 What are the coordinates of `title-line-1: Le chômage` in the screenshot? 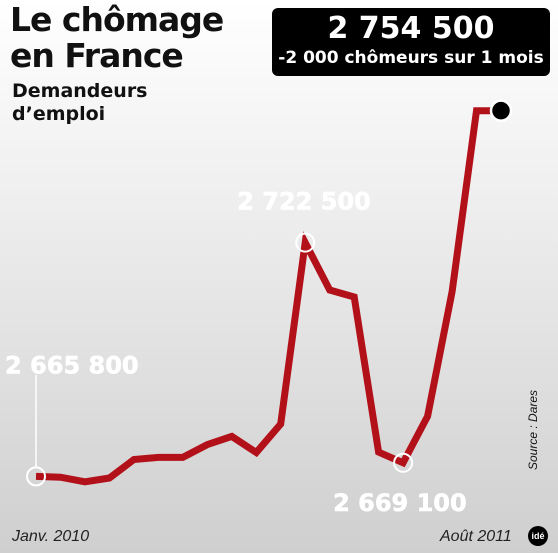 It's located at (117, 19).